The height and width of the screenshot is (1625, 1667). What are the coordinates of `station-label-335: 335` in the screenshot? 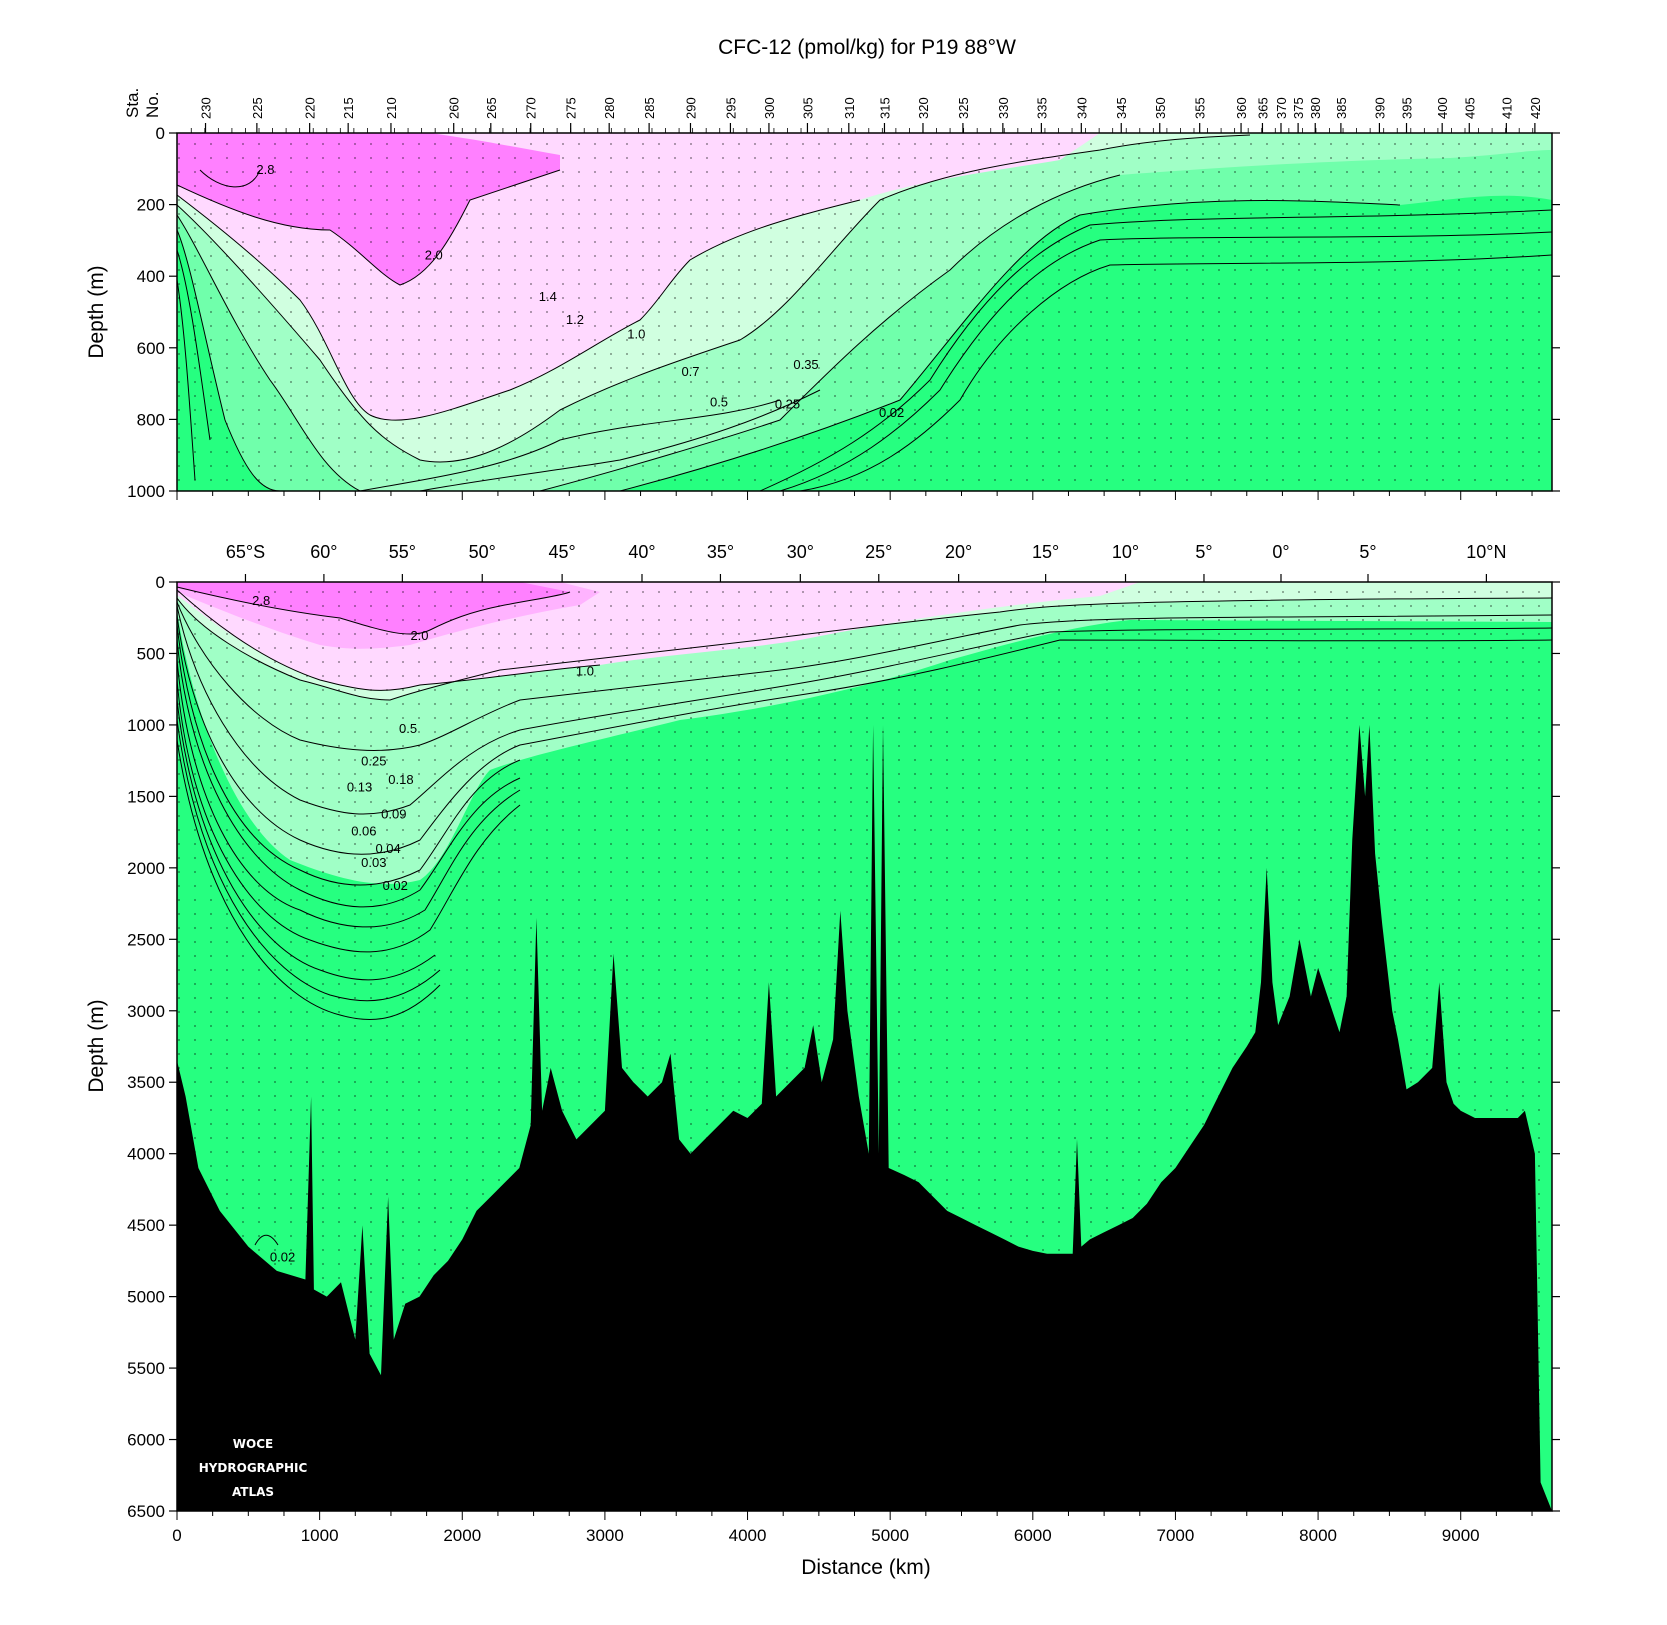 It's located at (1041, 108).